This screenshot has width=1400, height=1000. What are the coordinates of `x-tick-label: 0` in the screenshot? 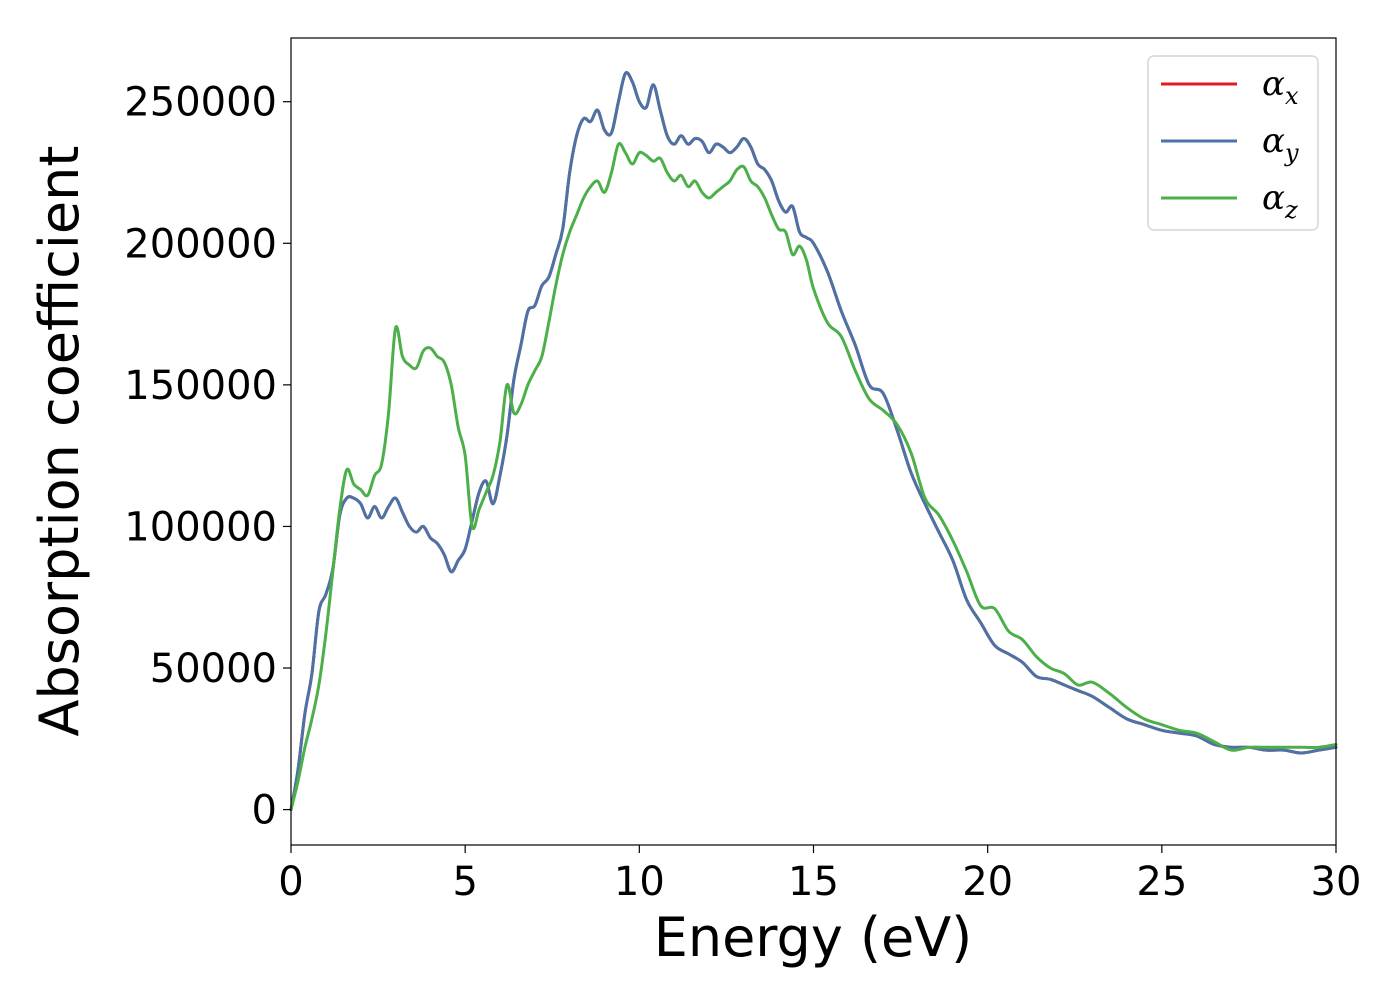 It's located at (290, 882).